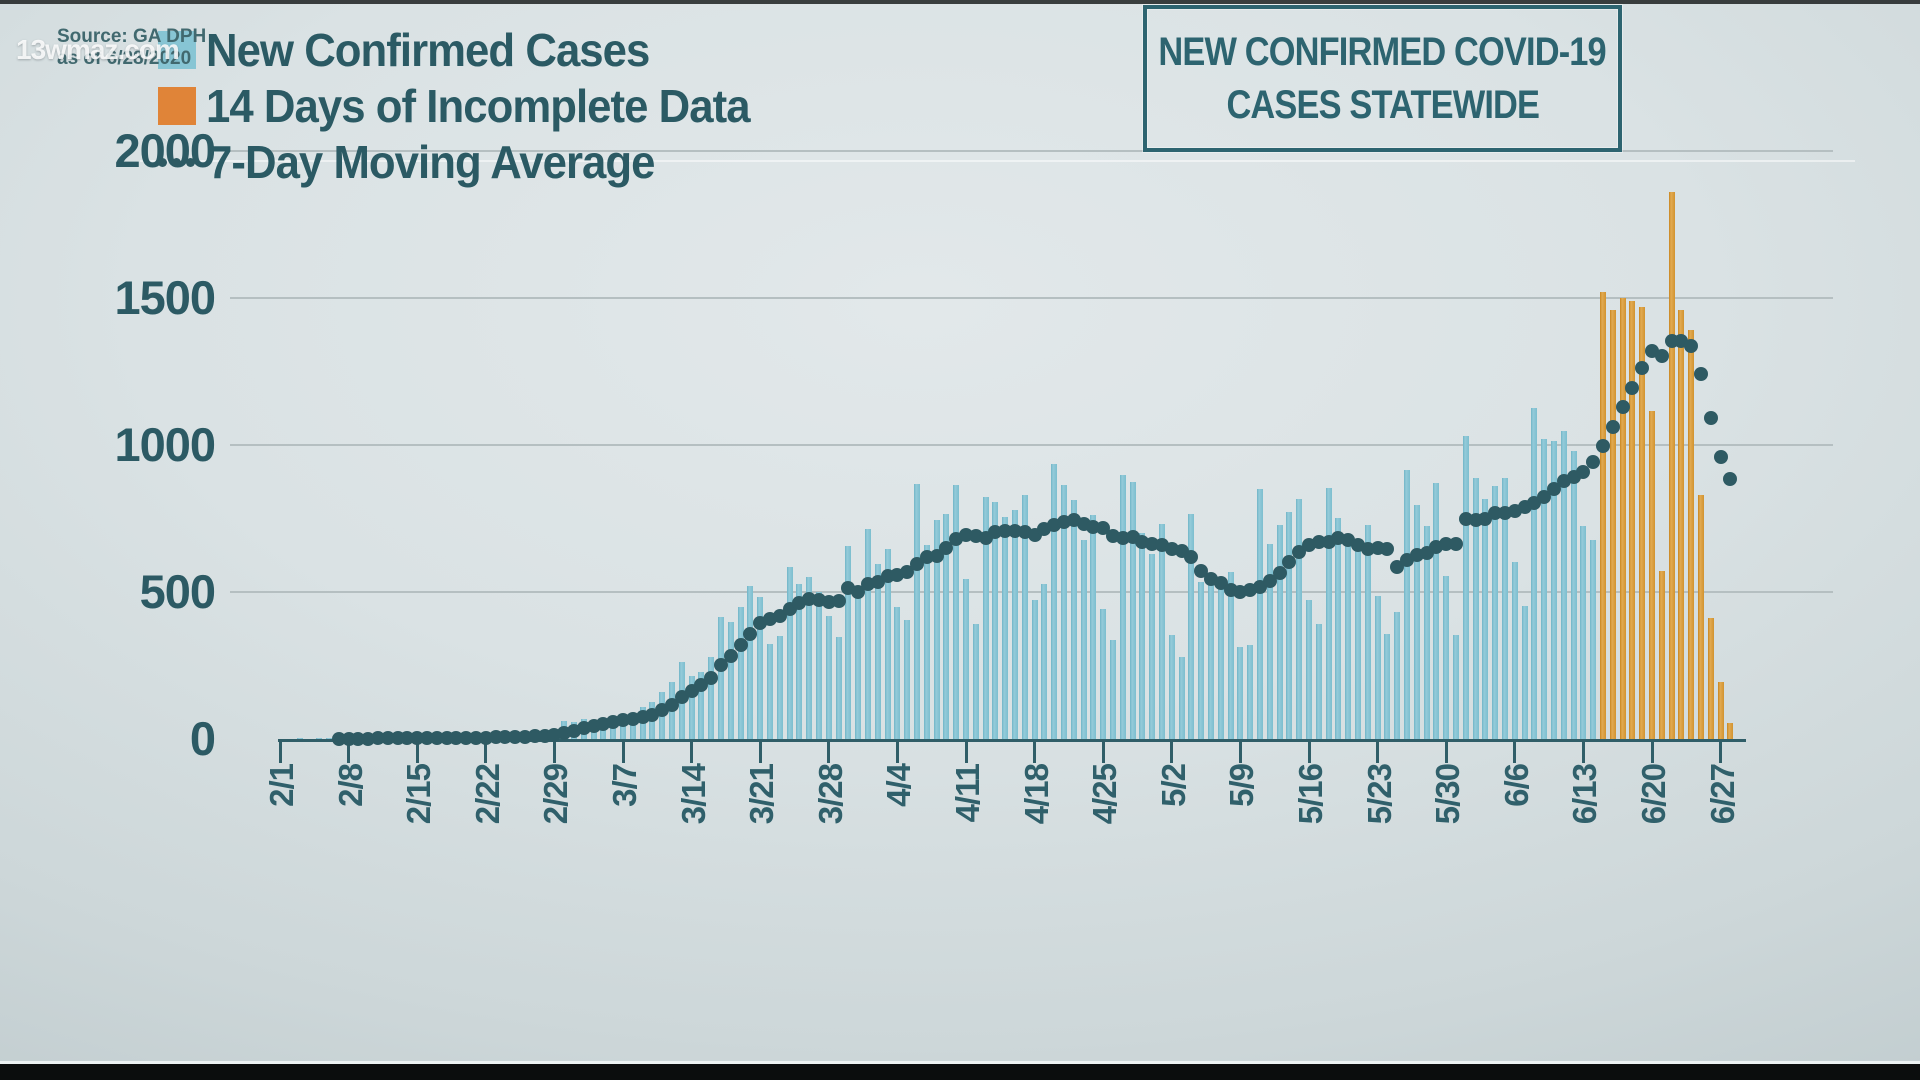  Describe the element at coordinates (1382, 51) in the screenshot. I see `chart-title-line-1: NEW CONFIRMED COVID-19` at that location.